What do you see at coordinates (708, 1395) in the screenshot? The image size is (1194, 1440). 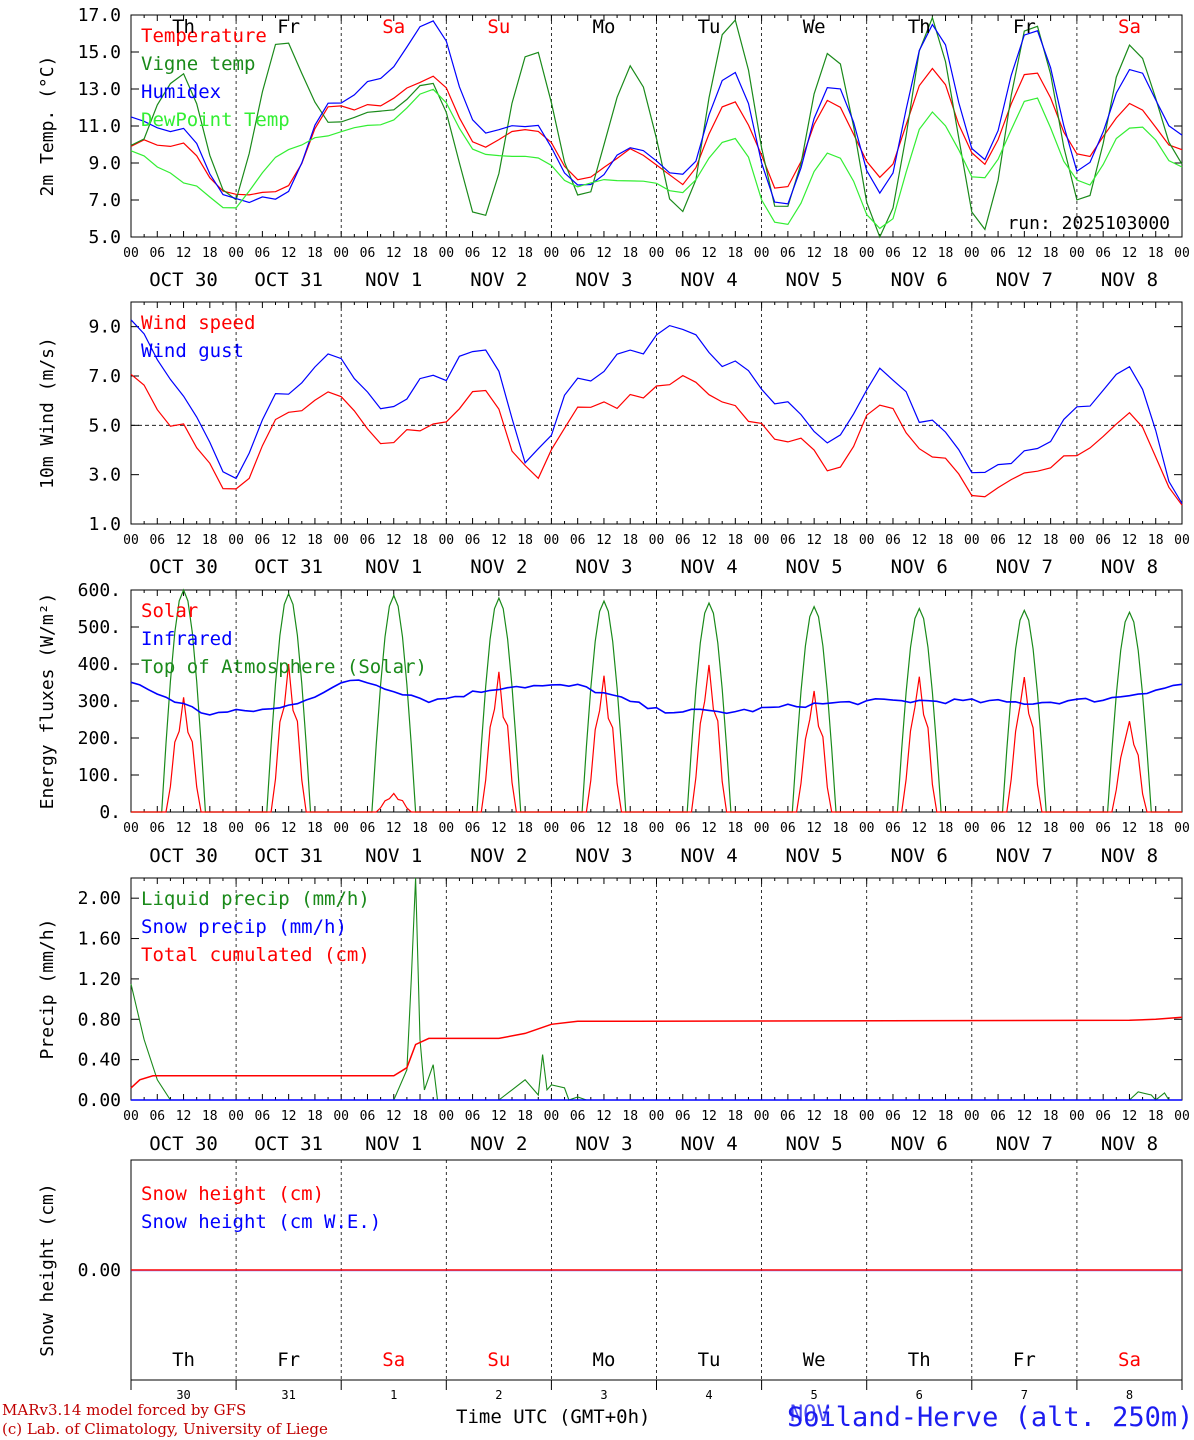 I see `day-number-label: 4` at bounding box center [708, 1395].